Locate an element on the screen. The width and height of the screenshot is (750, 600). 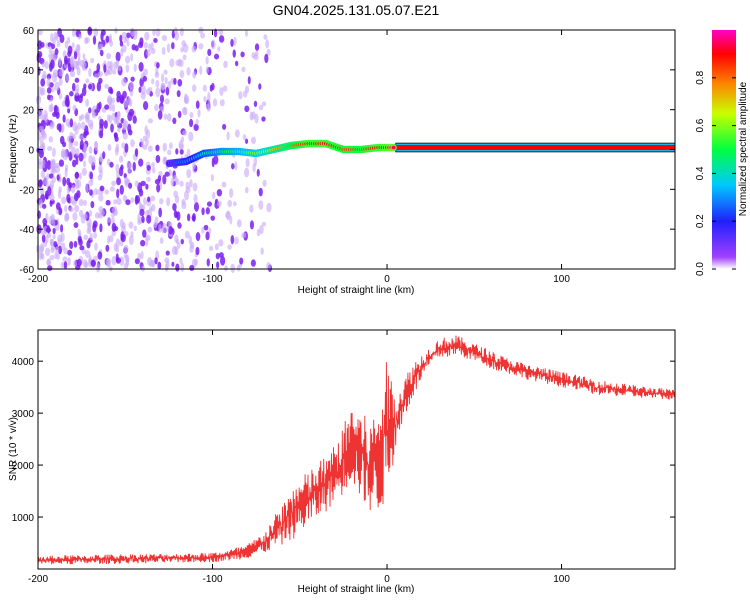
colorbar-tick-label: 0.8 is located at coordinates (700, 77).